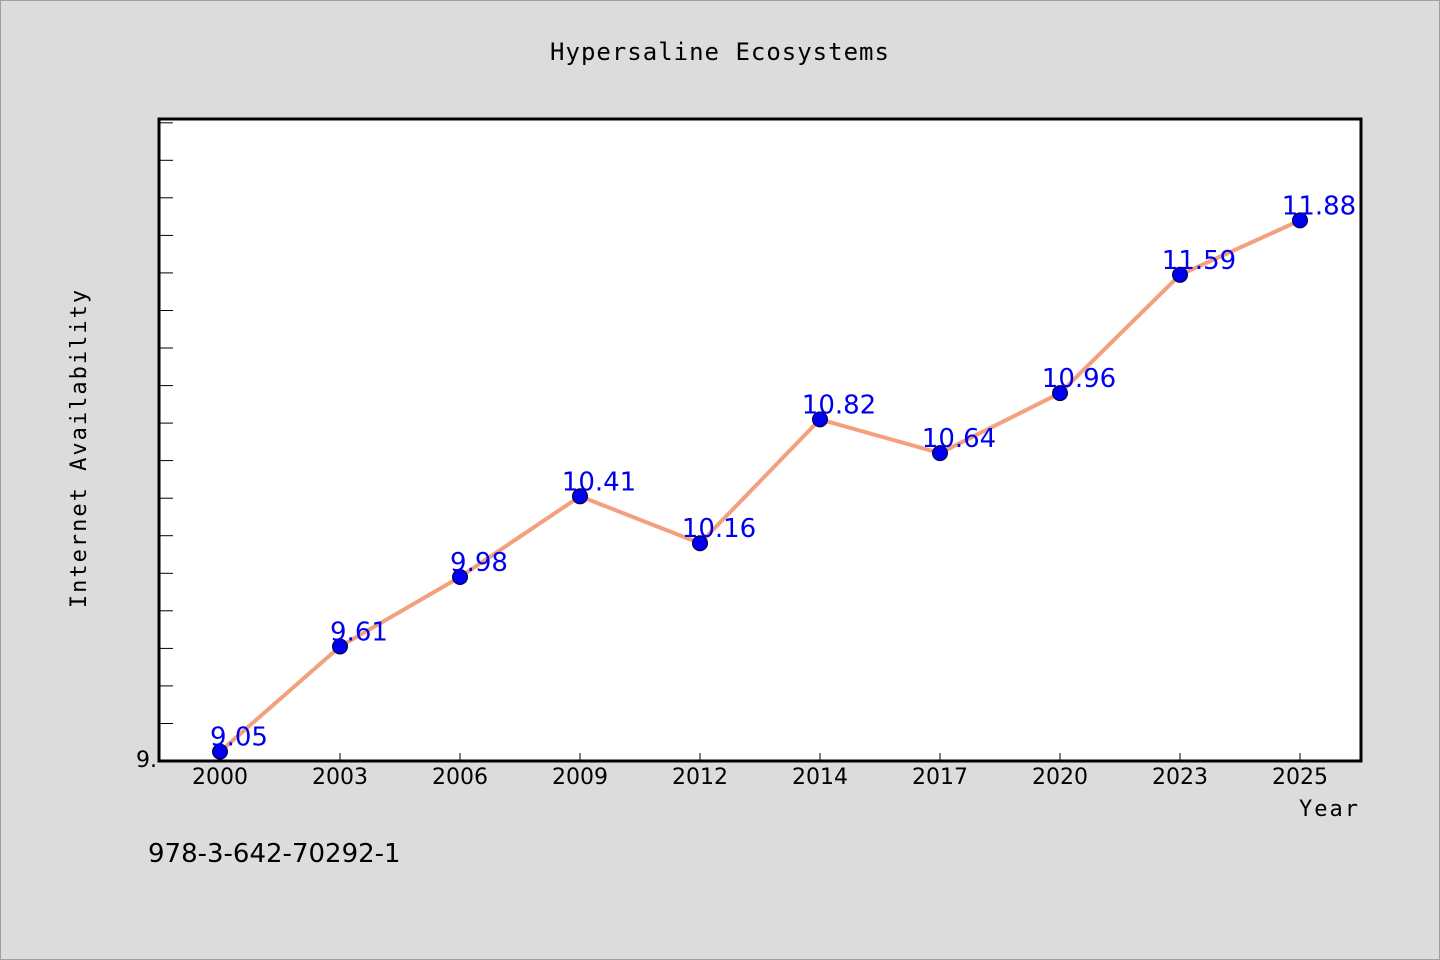 The height and width of the screenshot is (960, 1440). Describe the element at coordinates (700, 777) in the screenshot. I see `x-tick-label: 2012` at that location.